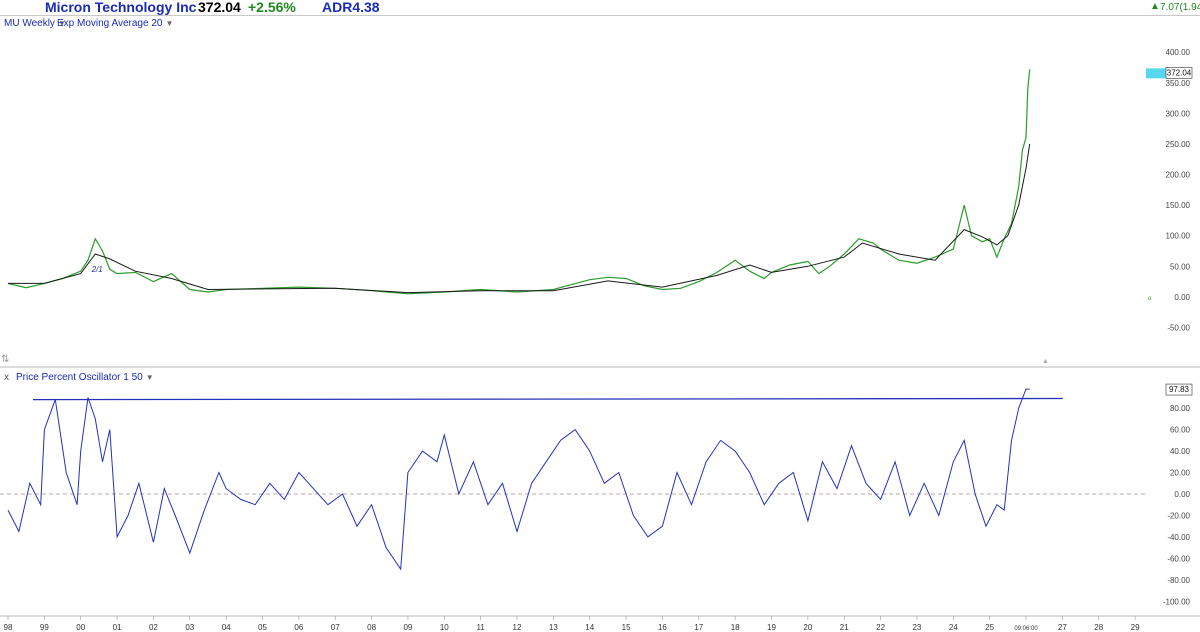 The width and height of the screenshot is (1200, 632). Describe the element at coordinates (298, 627) in the screenshot. I see `time-tick-label: 06` at that location.